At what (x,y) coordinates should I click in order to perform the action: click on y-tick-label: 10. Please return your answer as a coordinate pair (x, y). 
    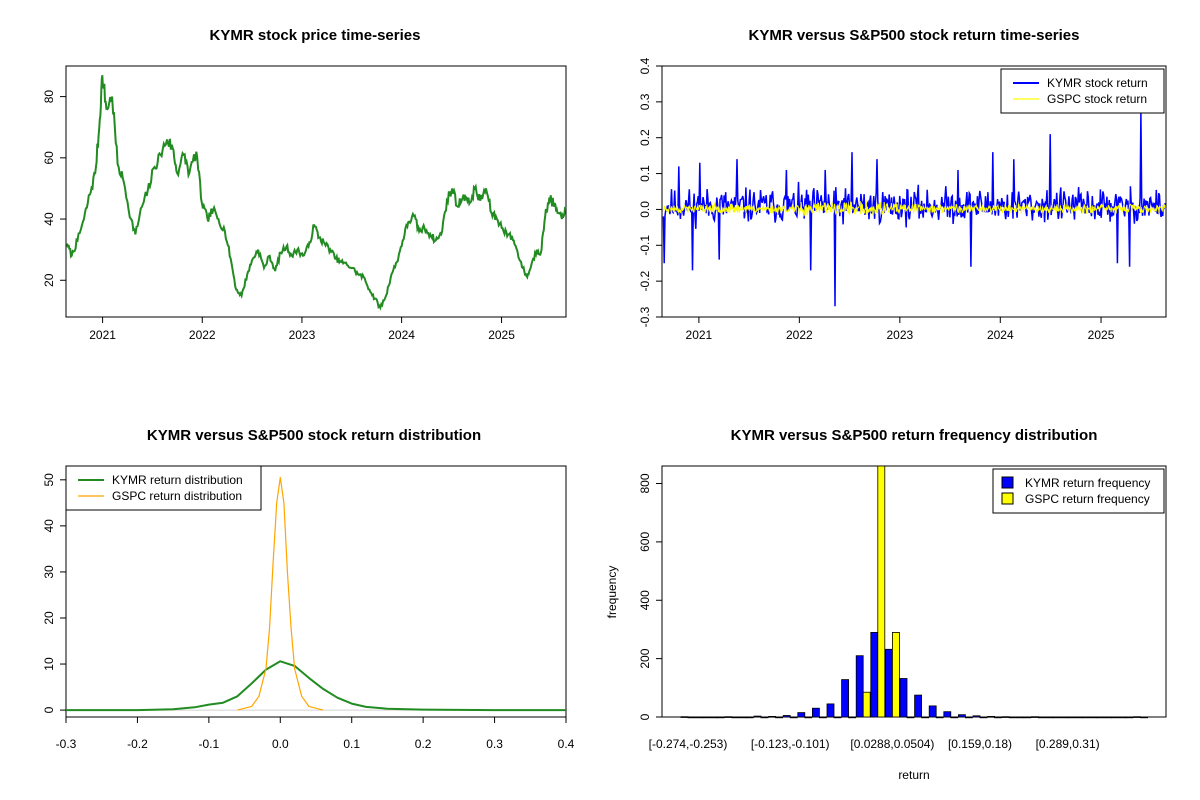
    Looking at the image, I should click on (49, 664).